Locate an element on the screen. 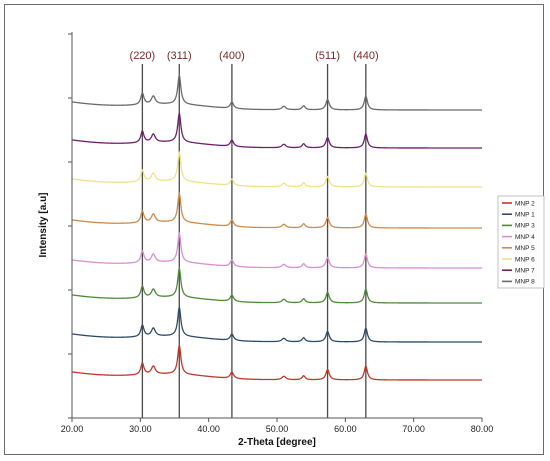 The image size is (550, 461). y-ticks is located at coordinates (70, 226).